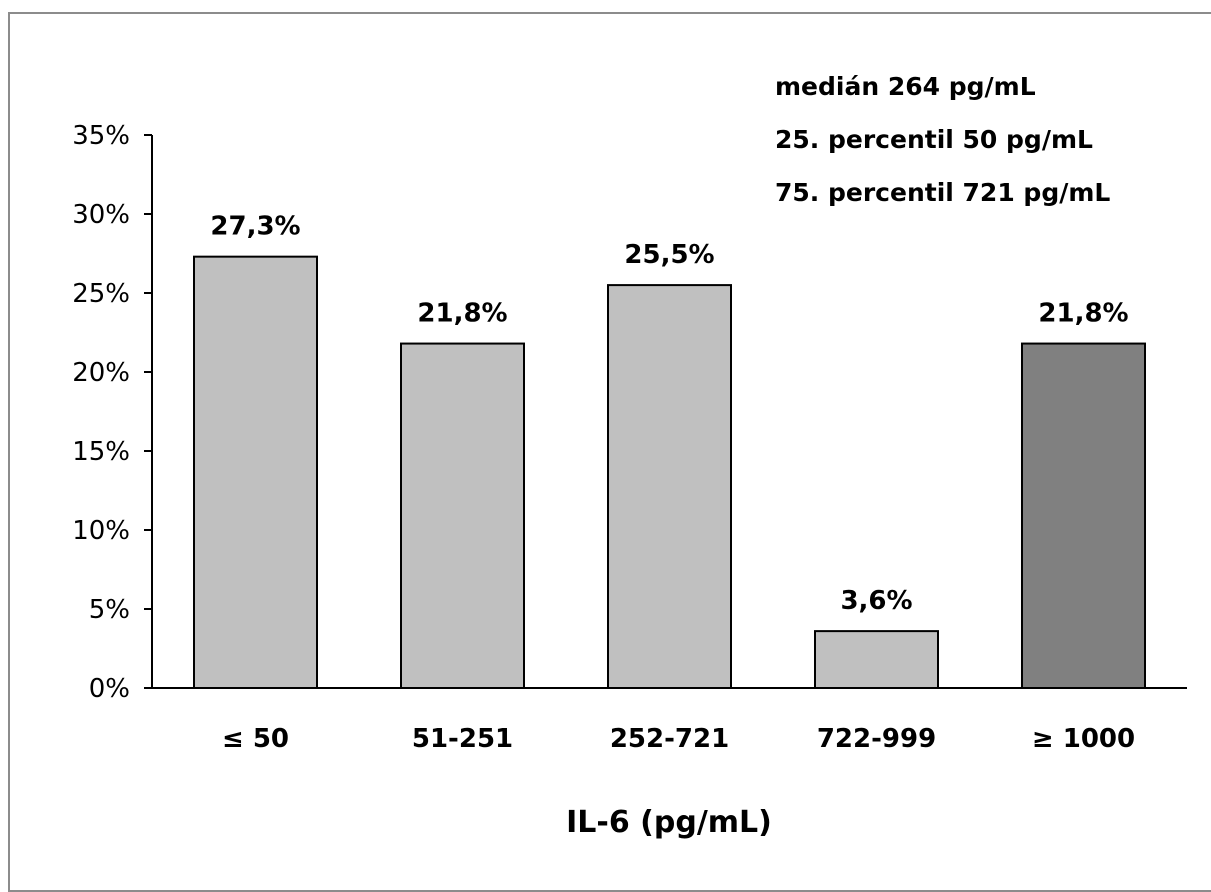  What do you see at coordinates (101, 294) in the screenshot?
I see `y-tick-label: 25%` at bounding box center [101, 294].